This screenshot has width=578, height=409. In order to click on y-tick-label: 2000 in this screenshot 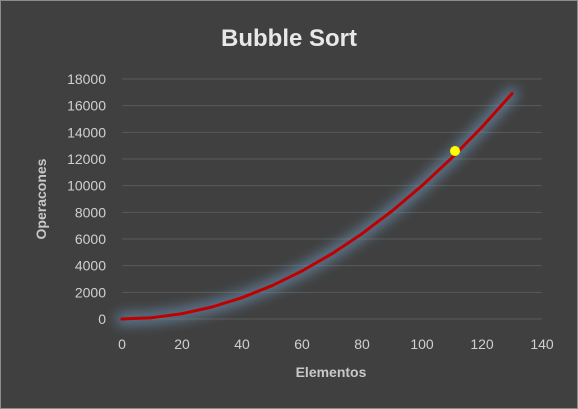, I will do `click(90, 292)`.